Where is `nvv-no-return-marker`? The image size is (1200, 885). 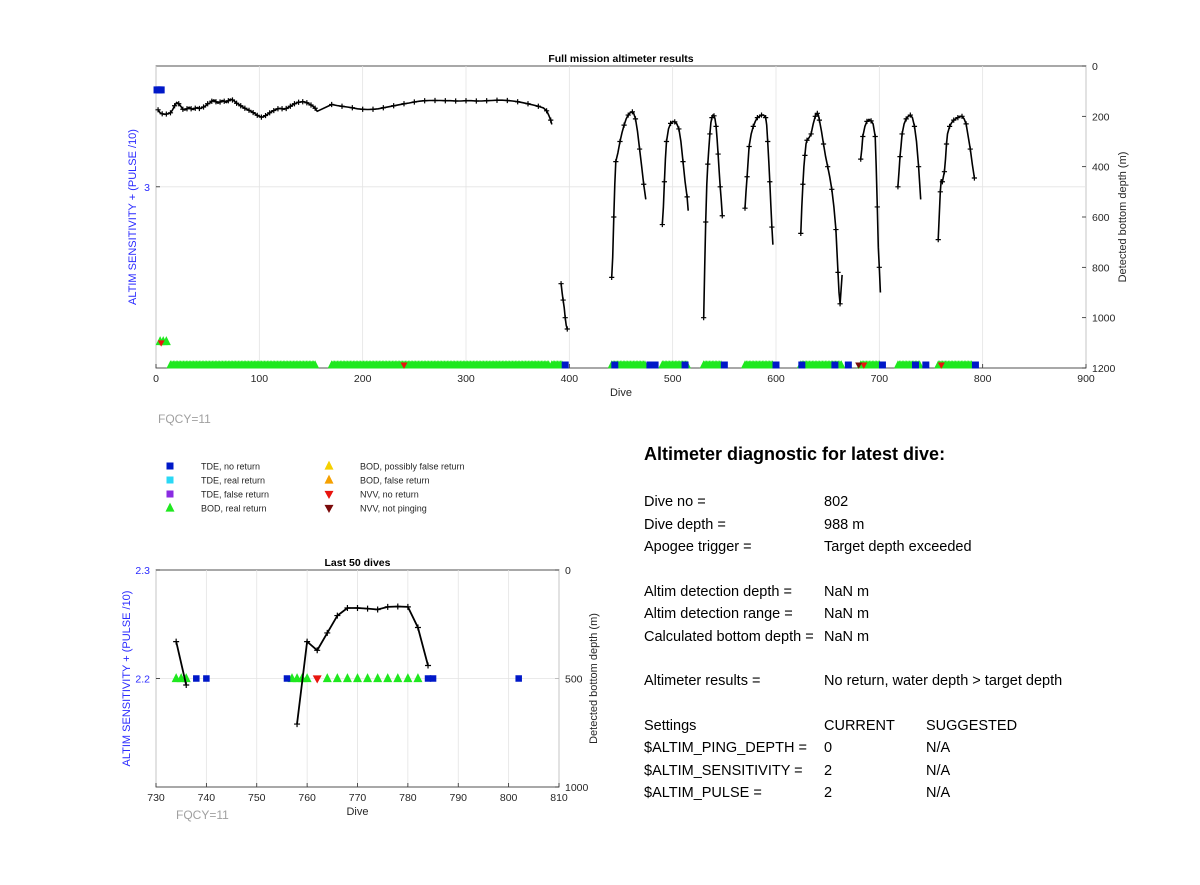 nvv-no-return-marker is located at coordinates (941, 365).